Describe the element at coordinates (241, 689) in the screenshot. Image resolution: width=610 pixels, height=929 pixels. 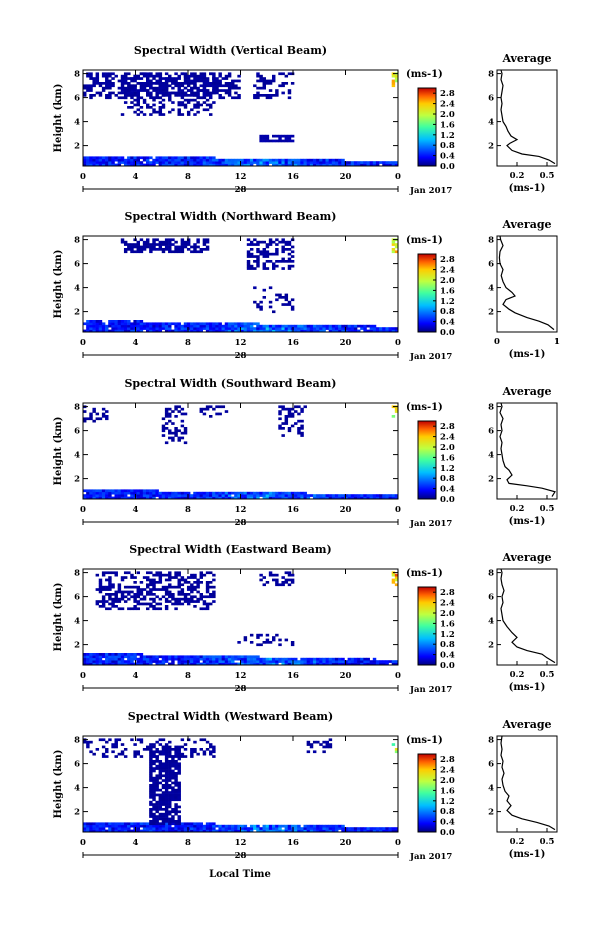
I see `date-marker-label: 28` at that location.